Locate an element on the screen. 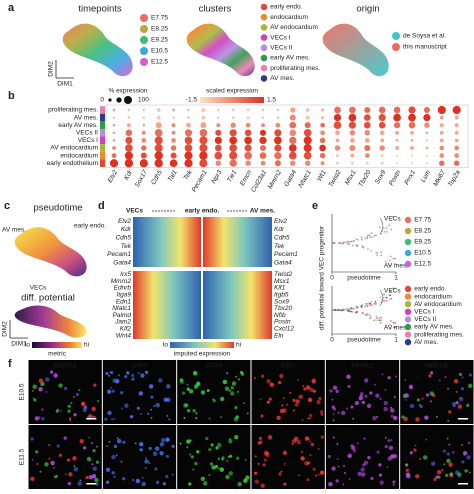 Image resolution: width=474 pixels, height=494 pixels. gene-label: Twist2 is located at coordinates (335, 179).